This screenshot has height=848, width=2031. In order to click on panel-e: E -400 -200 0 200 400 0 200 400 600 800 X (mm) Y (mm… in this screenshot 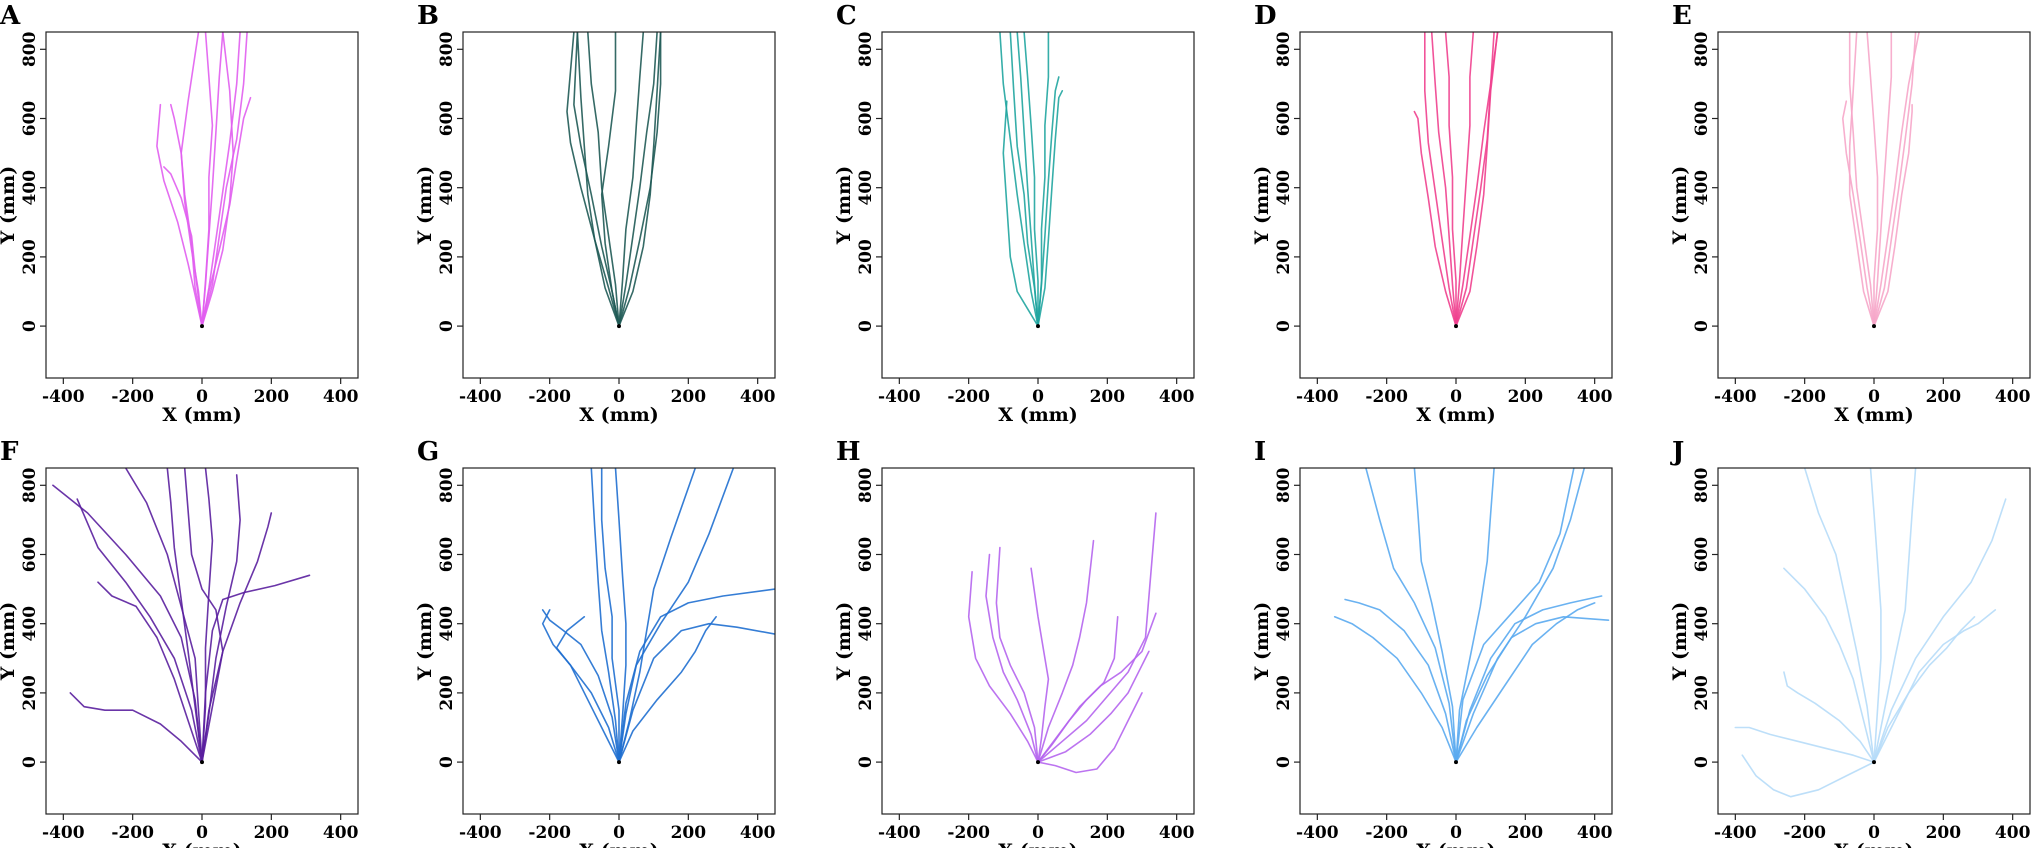, I will do `click(1850, 213)`.